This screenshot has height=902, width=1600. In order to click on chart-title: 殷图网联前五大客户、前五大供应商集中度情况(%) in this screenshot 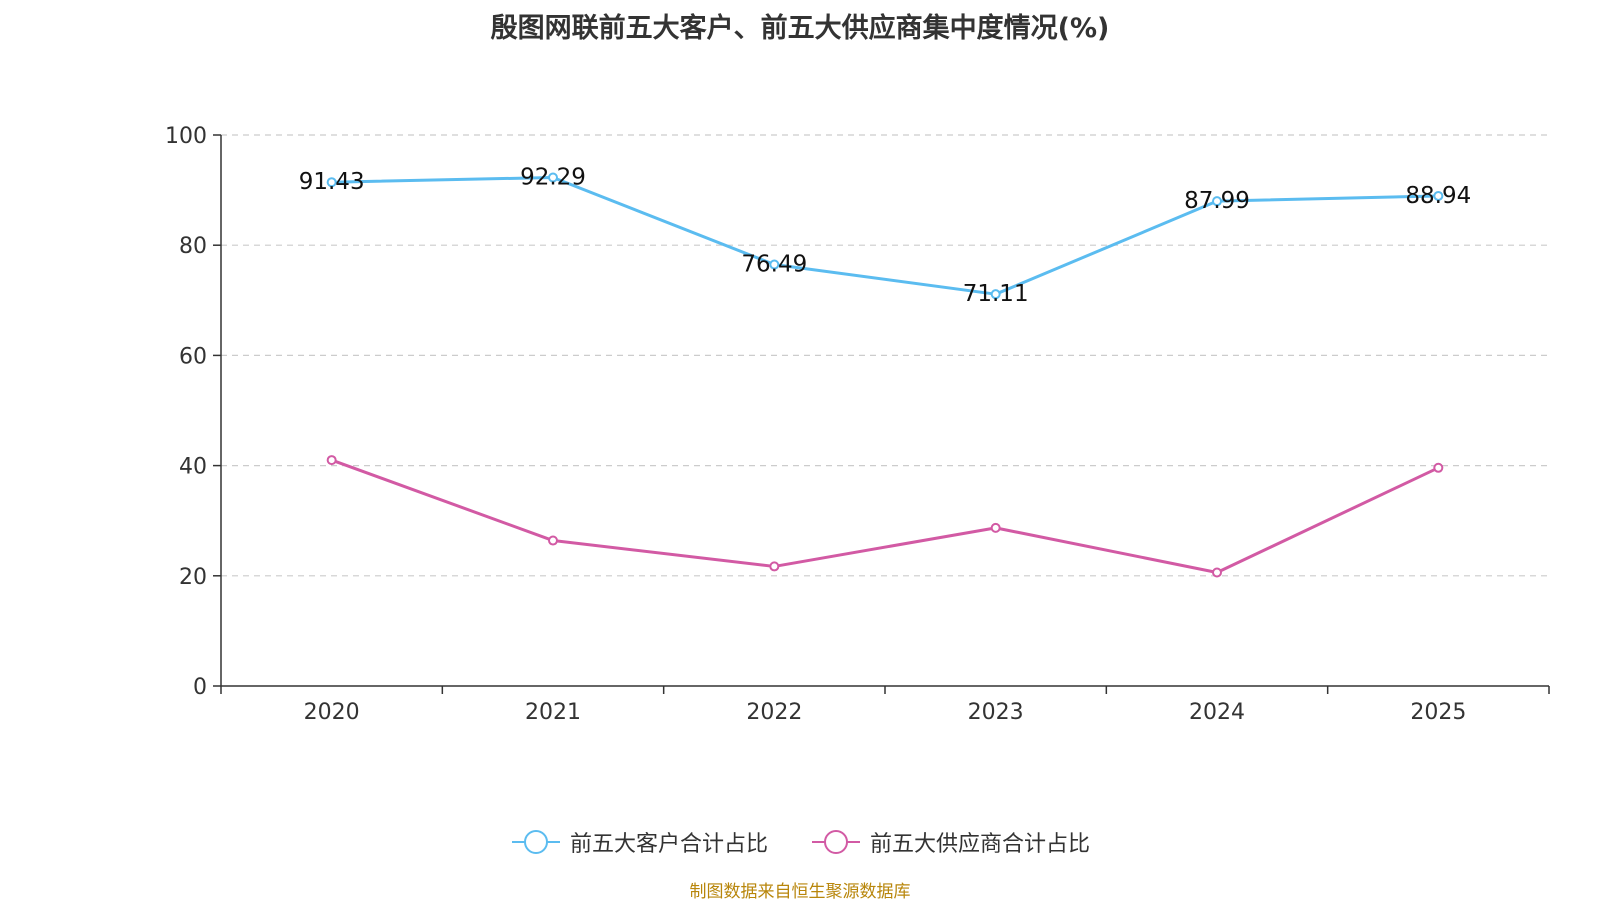, I will do `click(800, 28)`.